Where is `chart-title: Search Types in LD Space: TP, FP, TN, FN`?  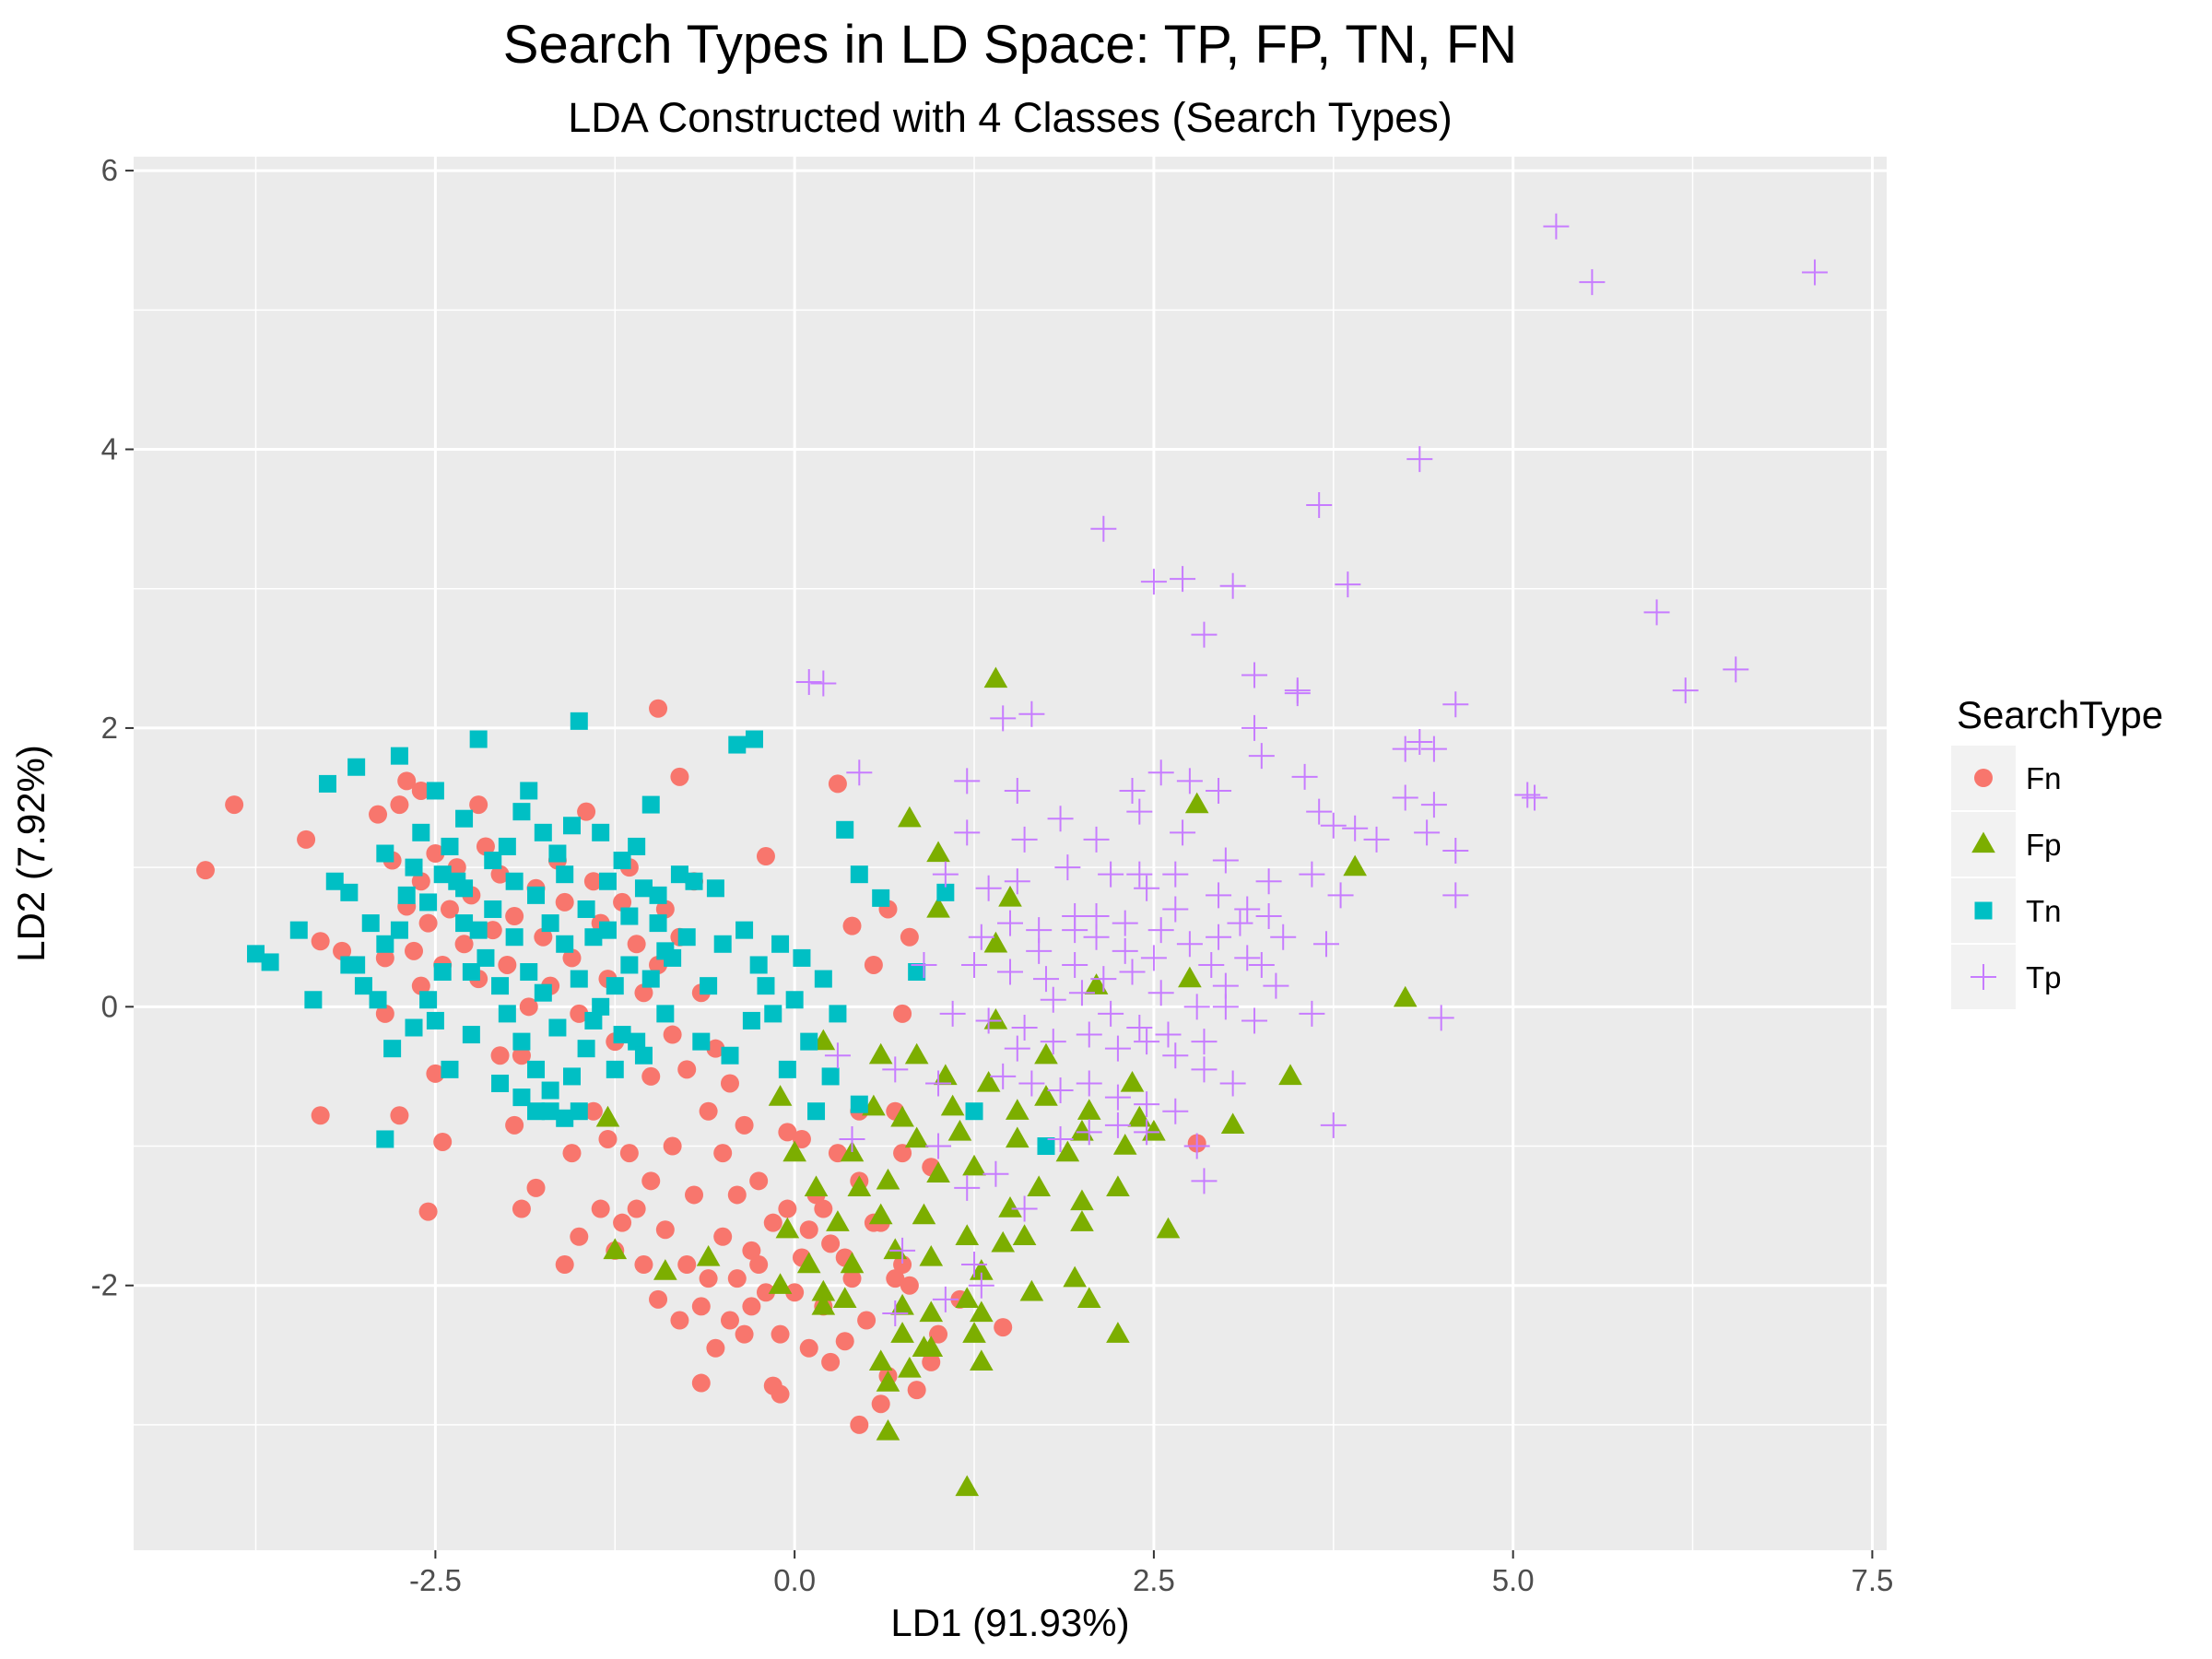
chart-title: Search Types in LD Space: TP, FP, TN, FN is located at coordinates (1010, 45).